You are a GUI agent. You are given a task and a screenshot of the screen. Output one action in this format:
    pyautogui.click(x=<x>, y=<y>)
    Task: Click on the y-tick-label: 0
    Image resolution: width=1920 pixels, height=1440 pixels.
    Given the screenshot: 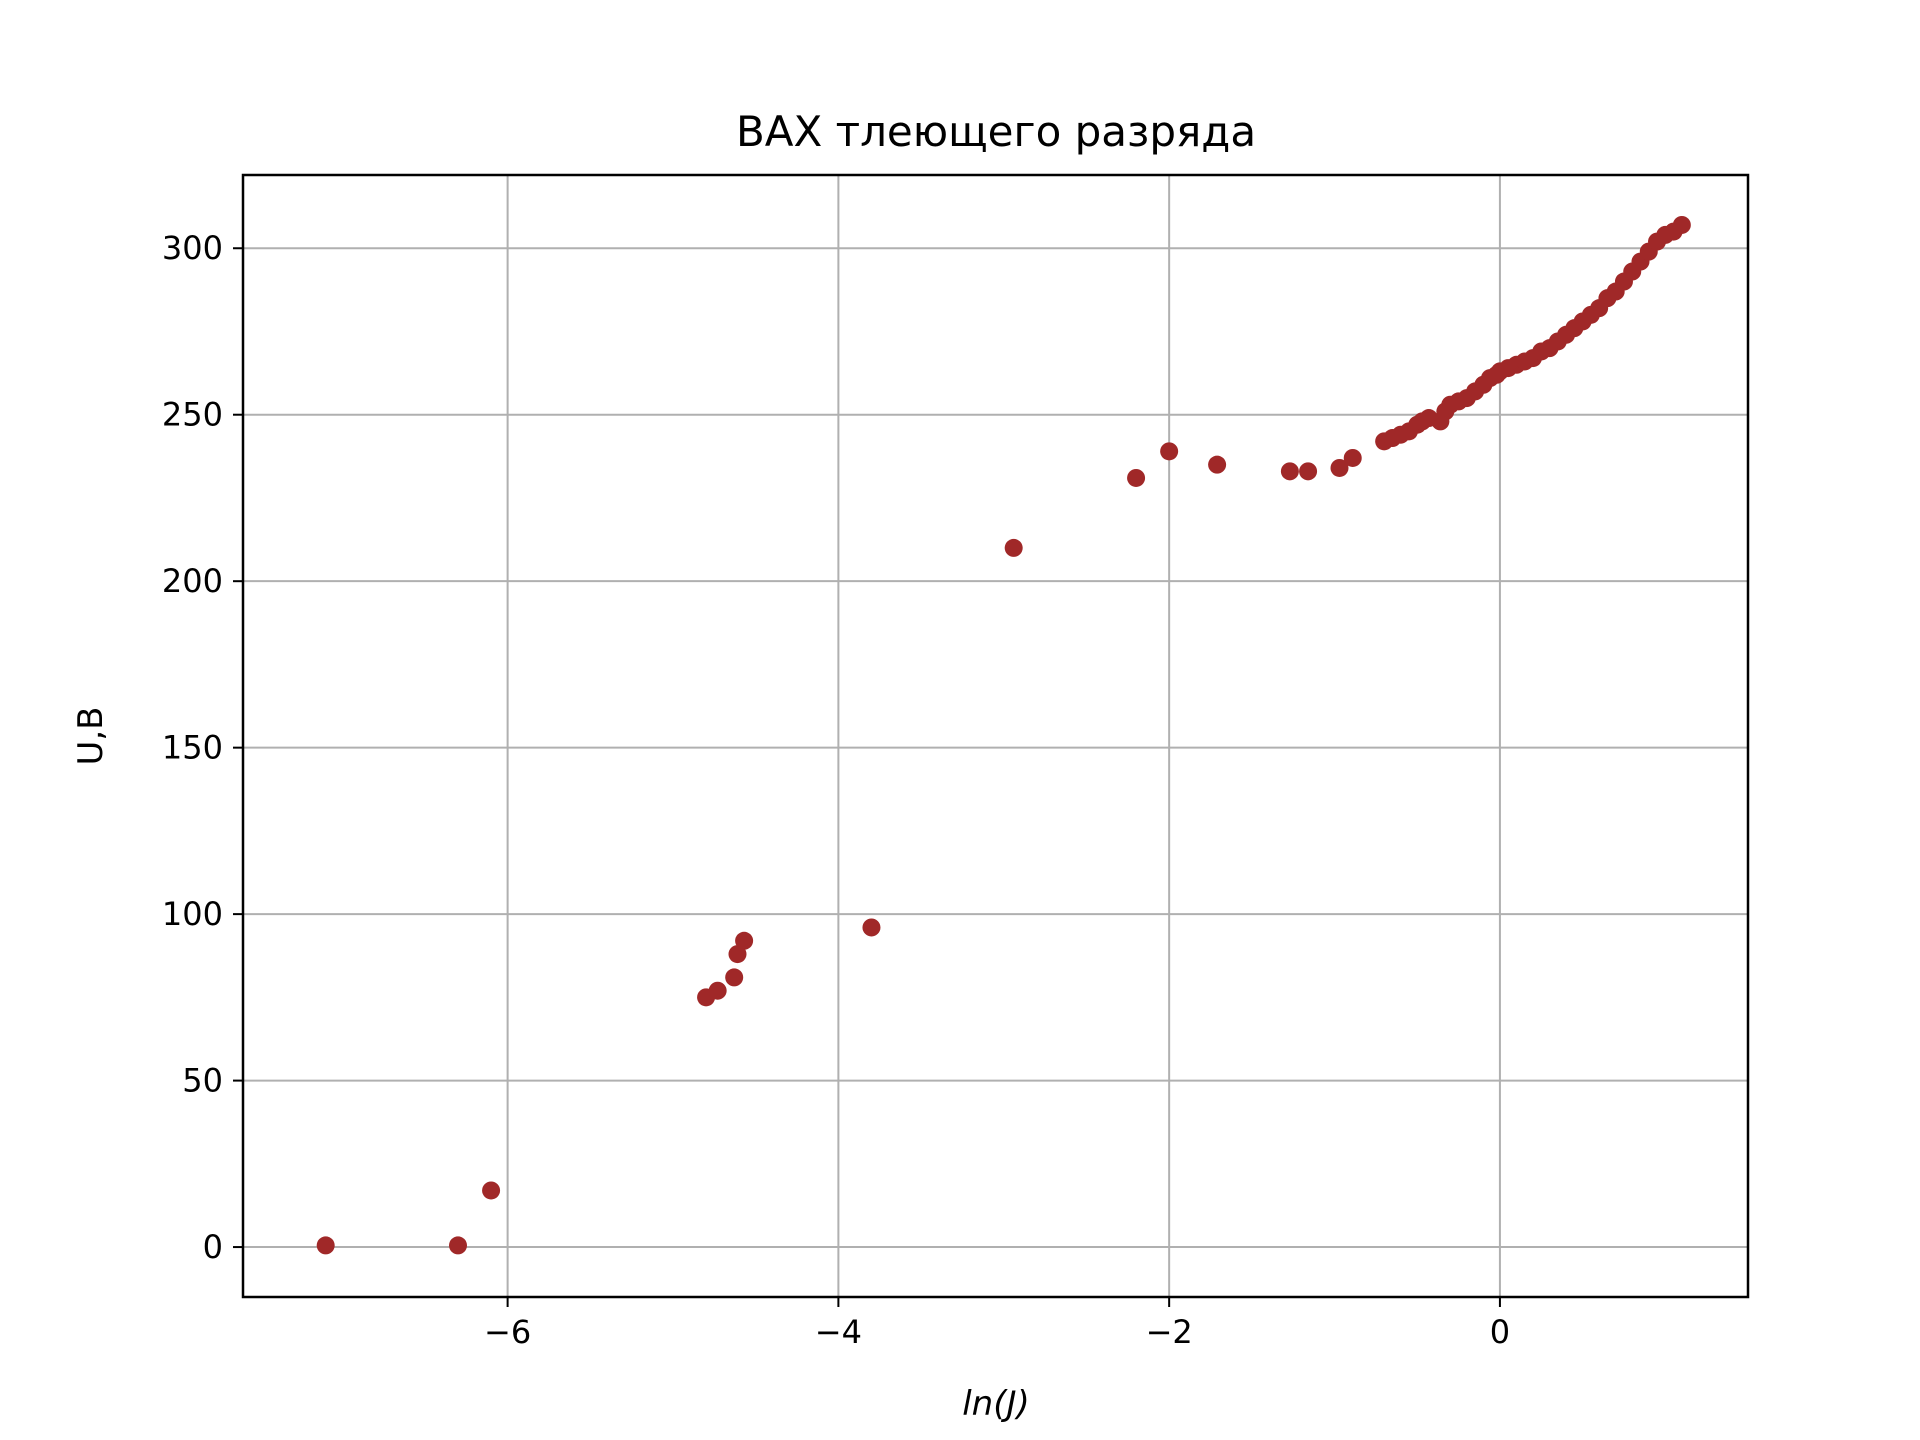 What is the action you would take?
    pyautogui.click(x=213, y=1247)
    